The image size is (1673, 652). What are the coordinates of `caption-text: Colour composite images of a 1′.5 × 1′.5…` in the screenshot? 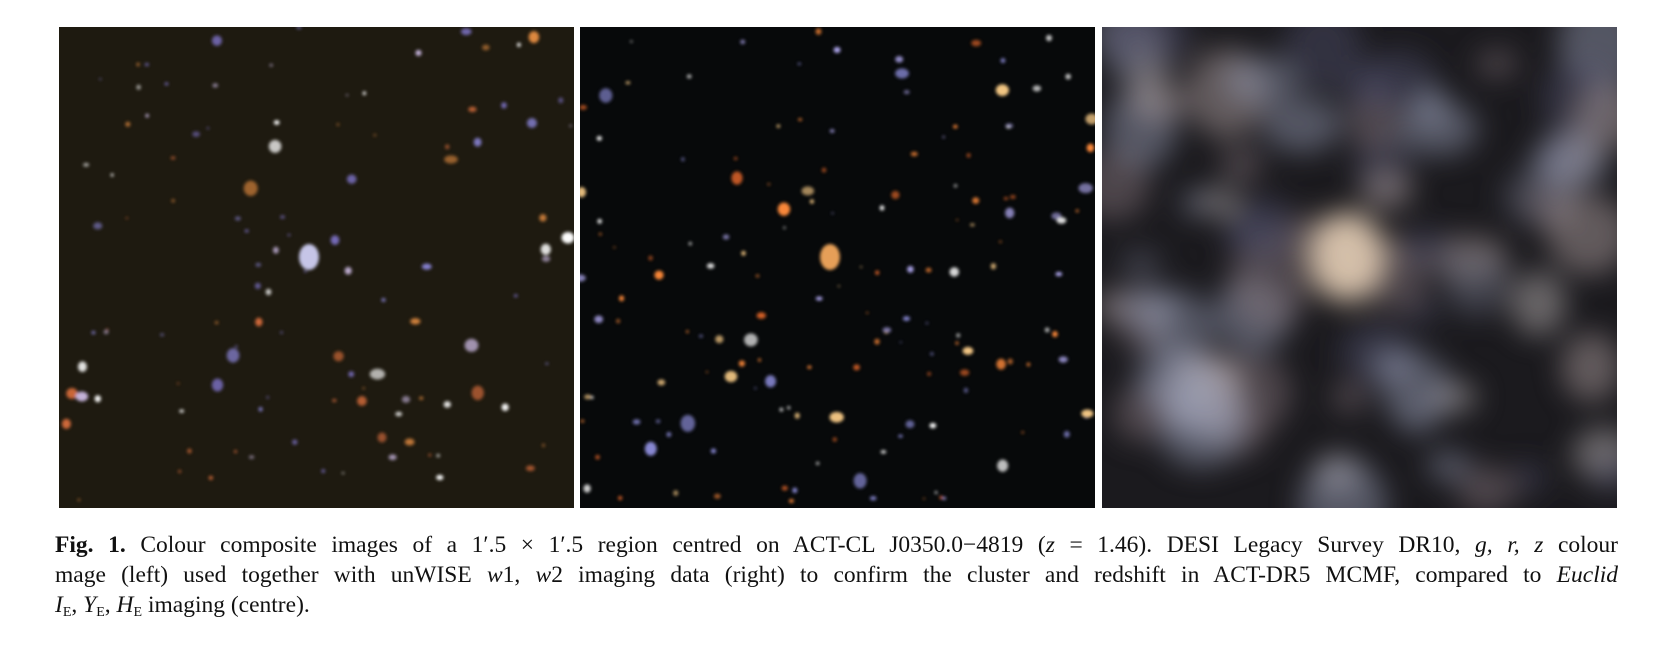 It's located at (585, 545).